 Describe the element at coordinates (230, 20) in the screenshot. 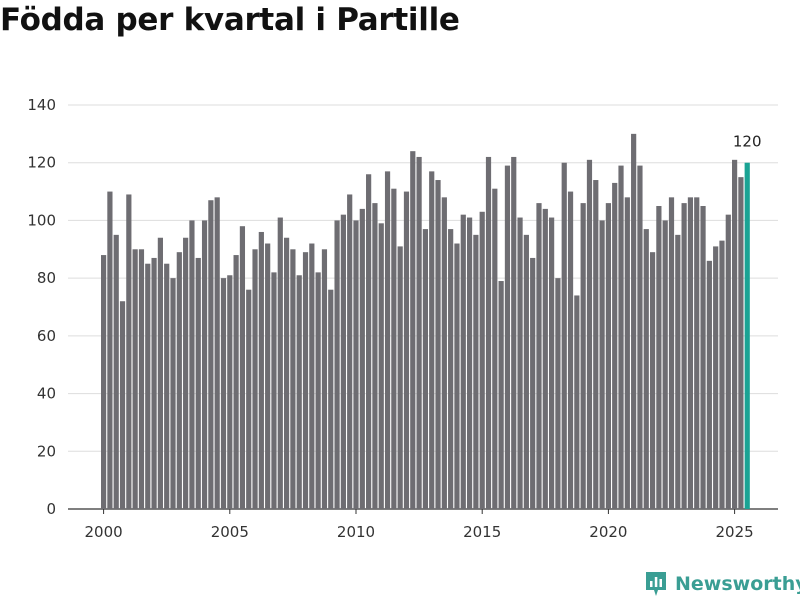

I see `chart-title: Födda per kvartal i Partille` at that location.